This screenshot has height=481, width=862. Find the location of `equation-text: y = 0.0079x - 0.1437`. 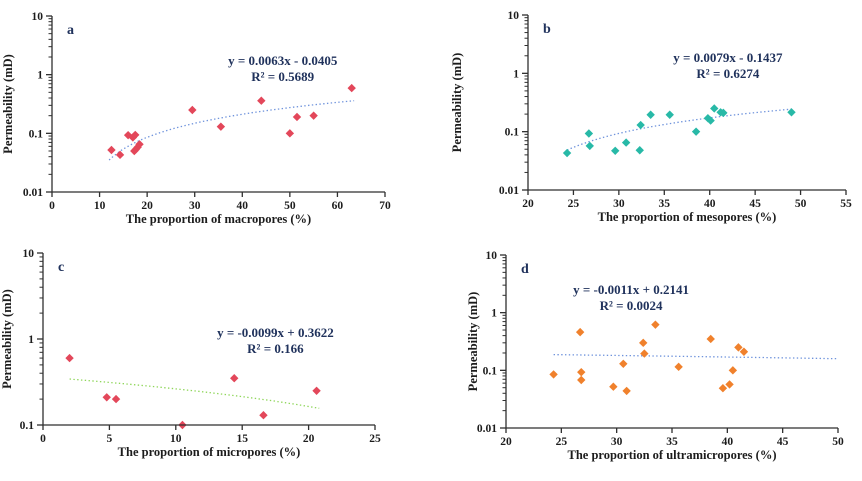

equation-text: y = 0.0079x - 0.1437 is located at coordinates (728, 57).